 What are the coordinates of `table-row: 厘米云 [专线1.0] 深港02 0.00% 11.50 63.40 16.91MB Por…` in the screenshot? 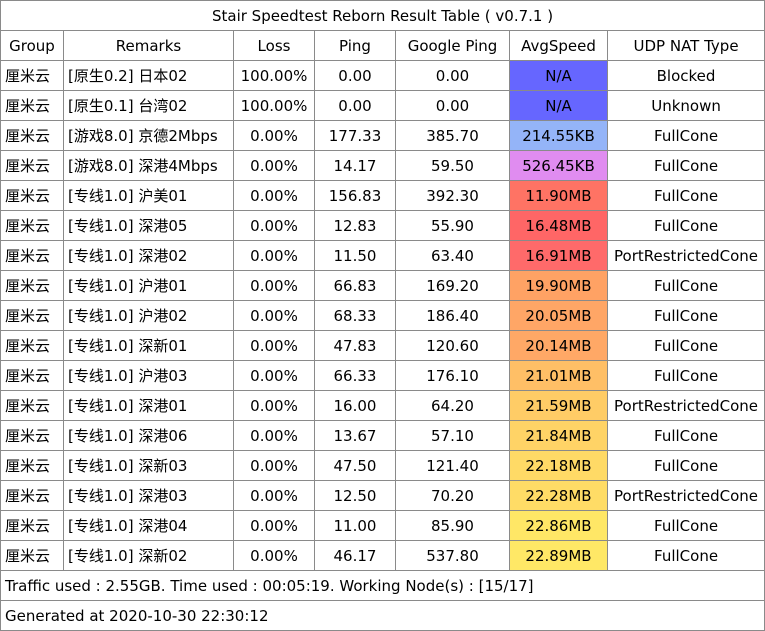 It's located at (382, 255).